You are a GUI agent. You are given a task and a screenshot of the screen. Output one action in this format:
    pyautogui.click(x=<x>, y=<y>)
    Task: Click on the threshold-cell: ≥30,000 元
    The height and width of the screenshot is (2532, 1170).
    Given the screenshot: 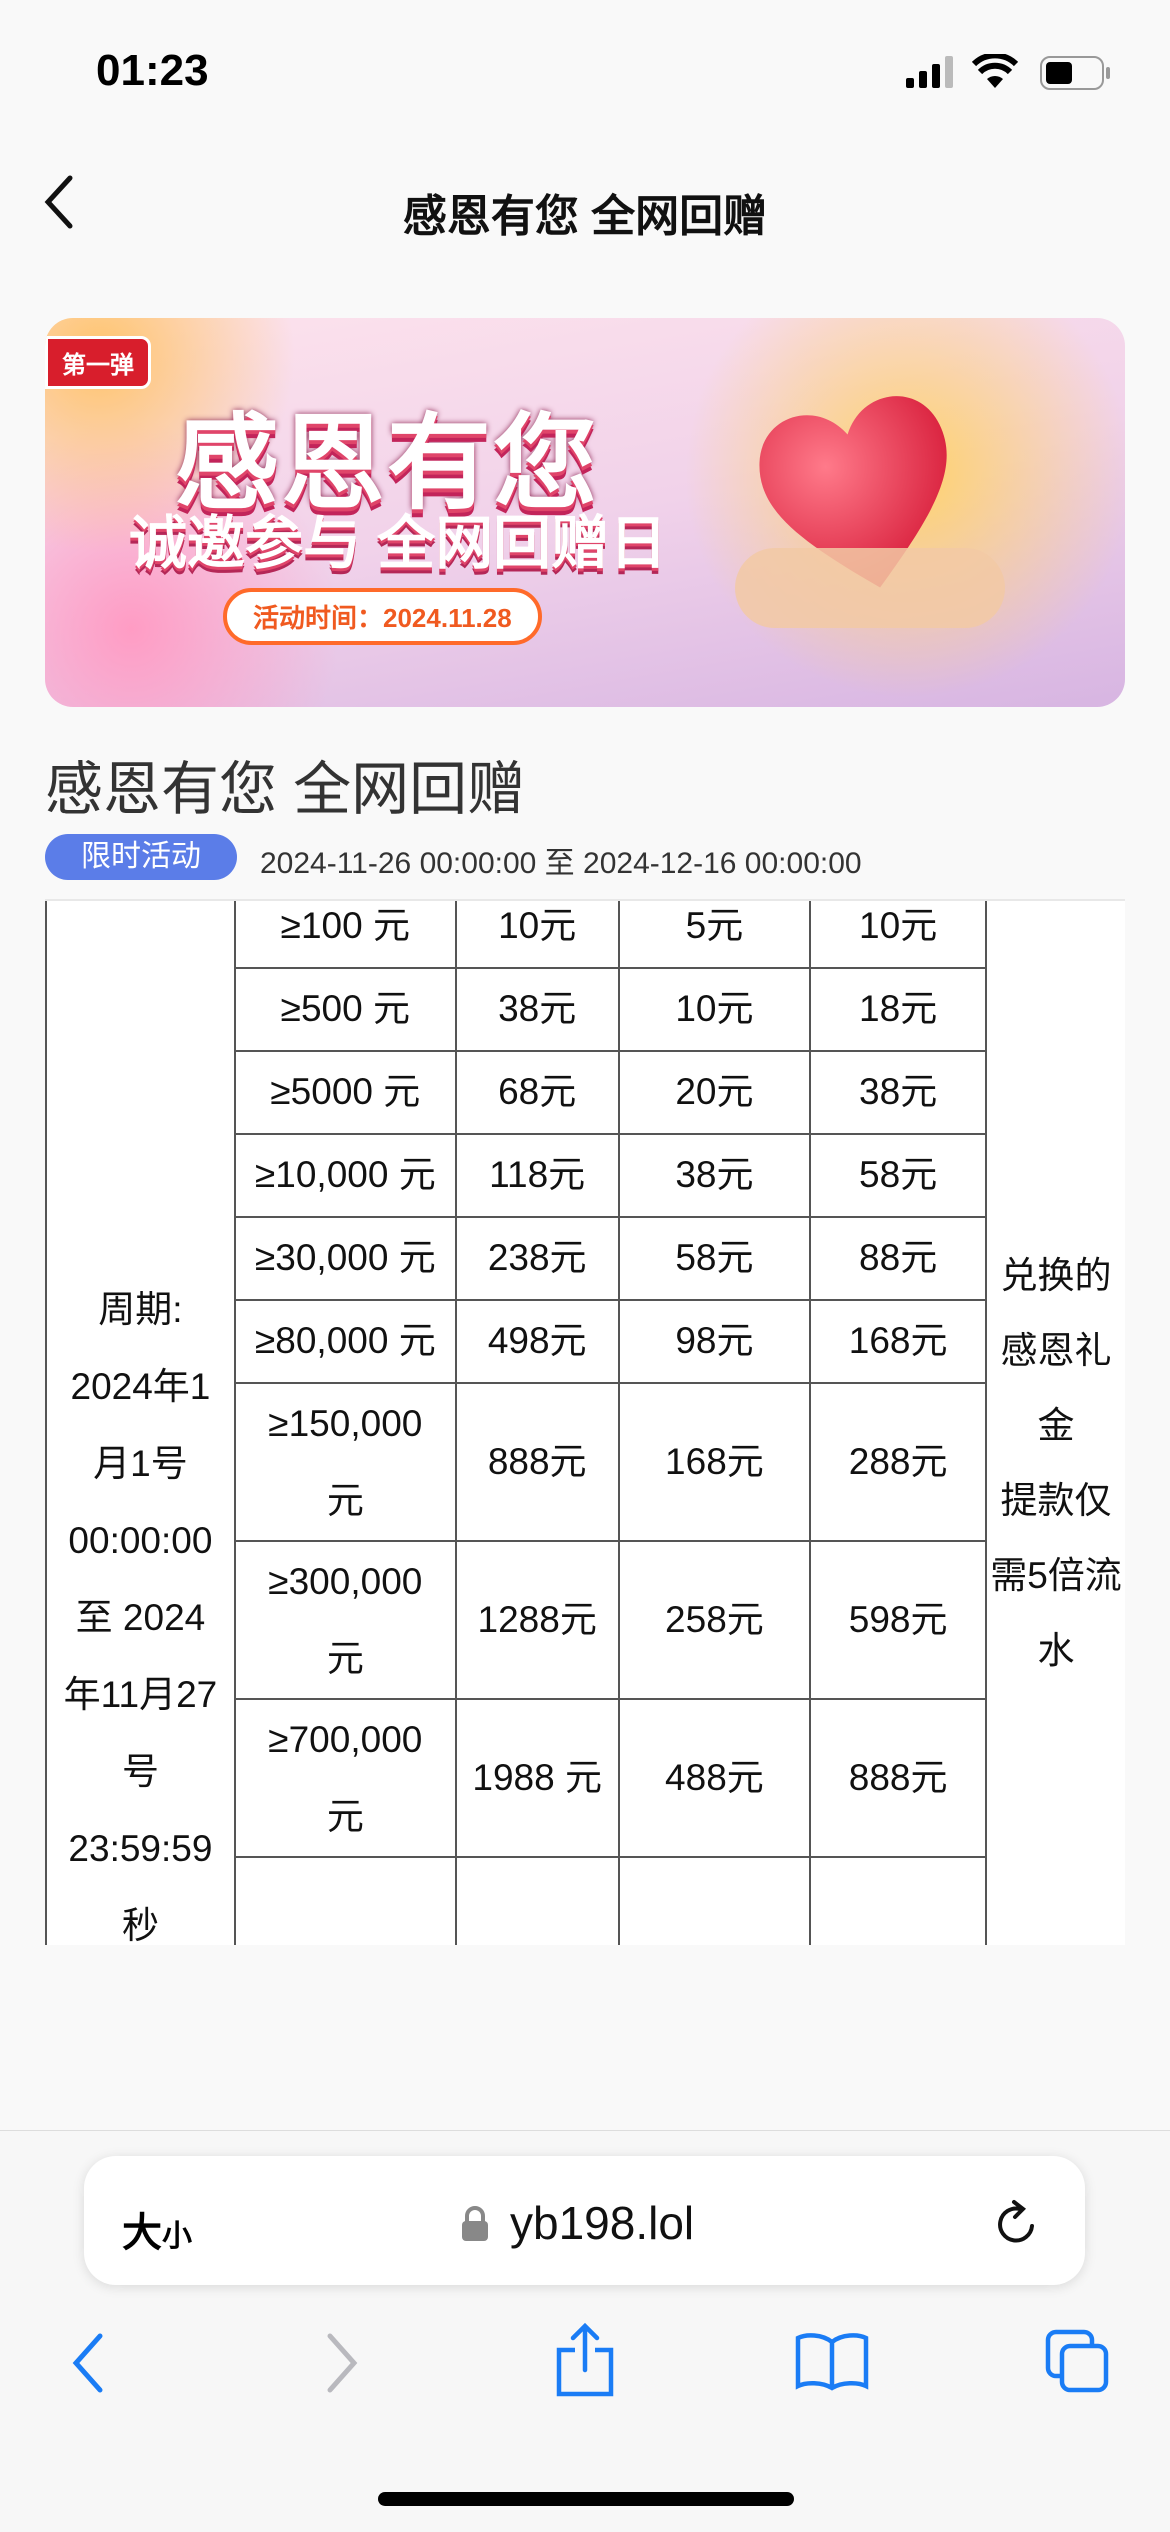 What is the action you would take?
    pyautogui.click(x=345, y=1258)
    